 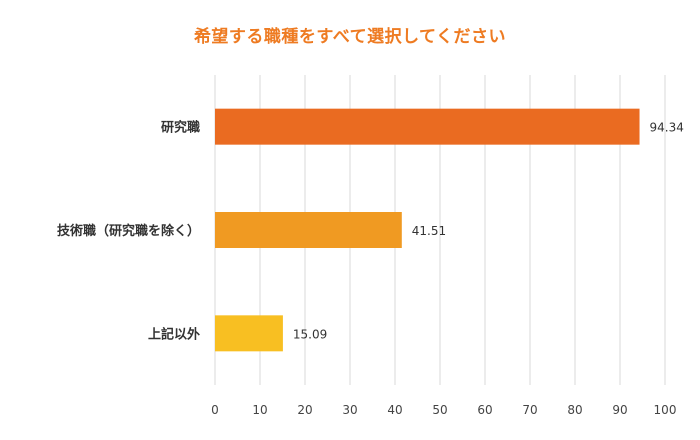 I want to click on x-tick-label: 70, so click(x=529, y=410).